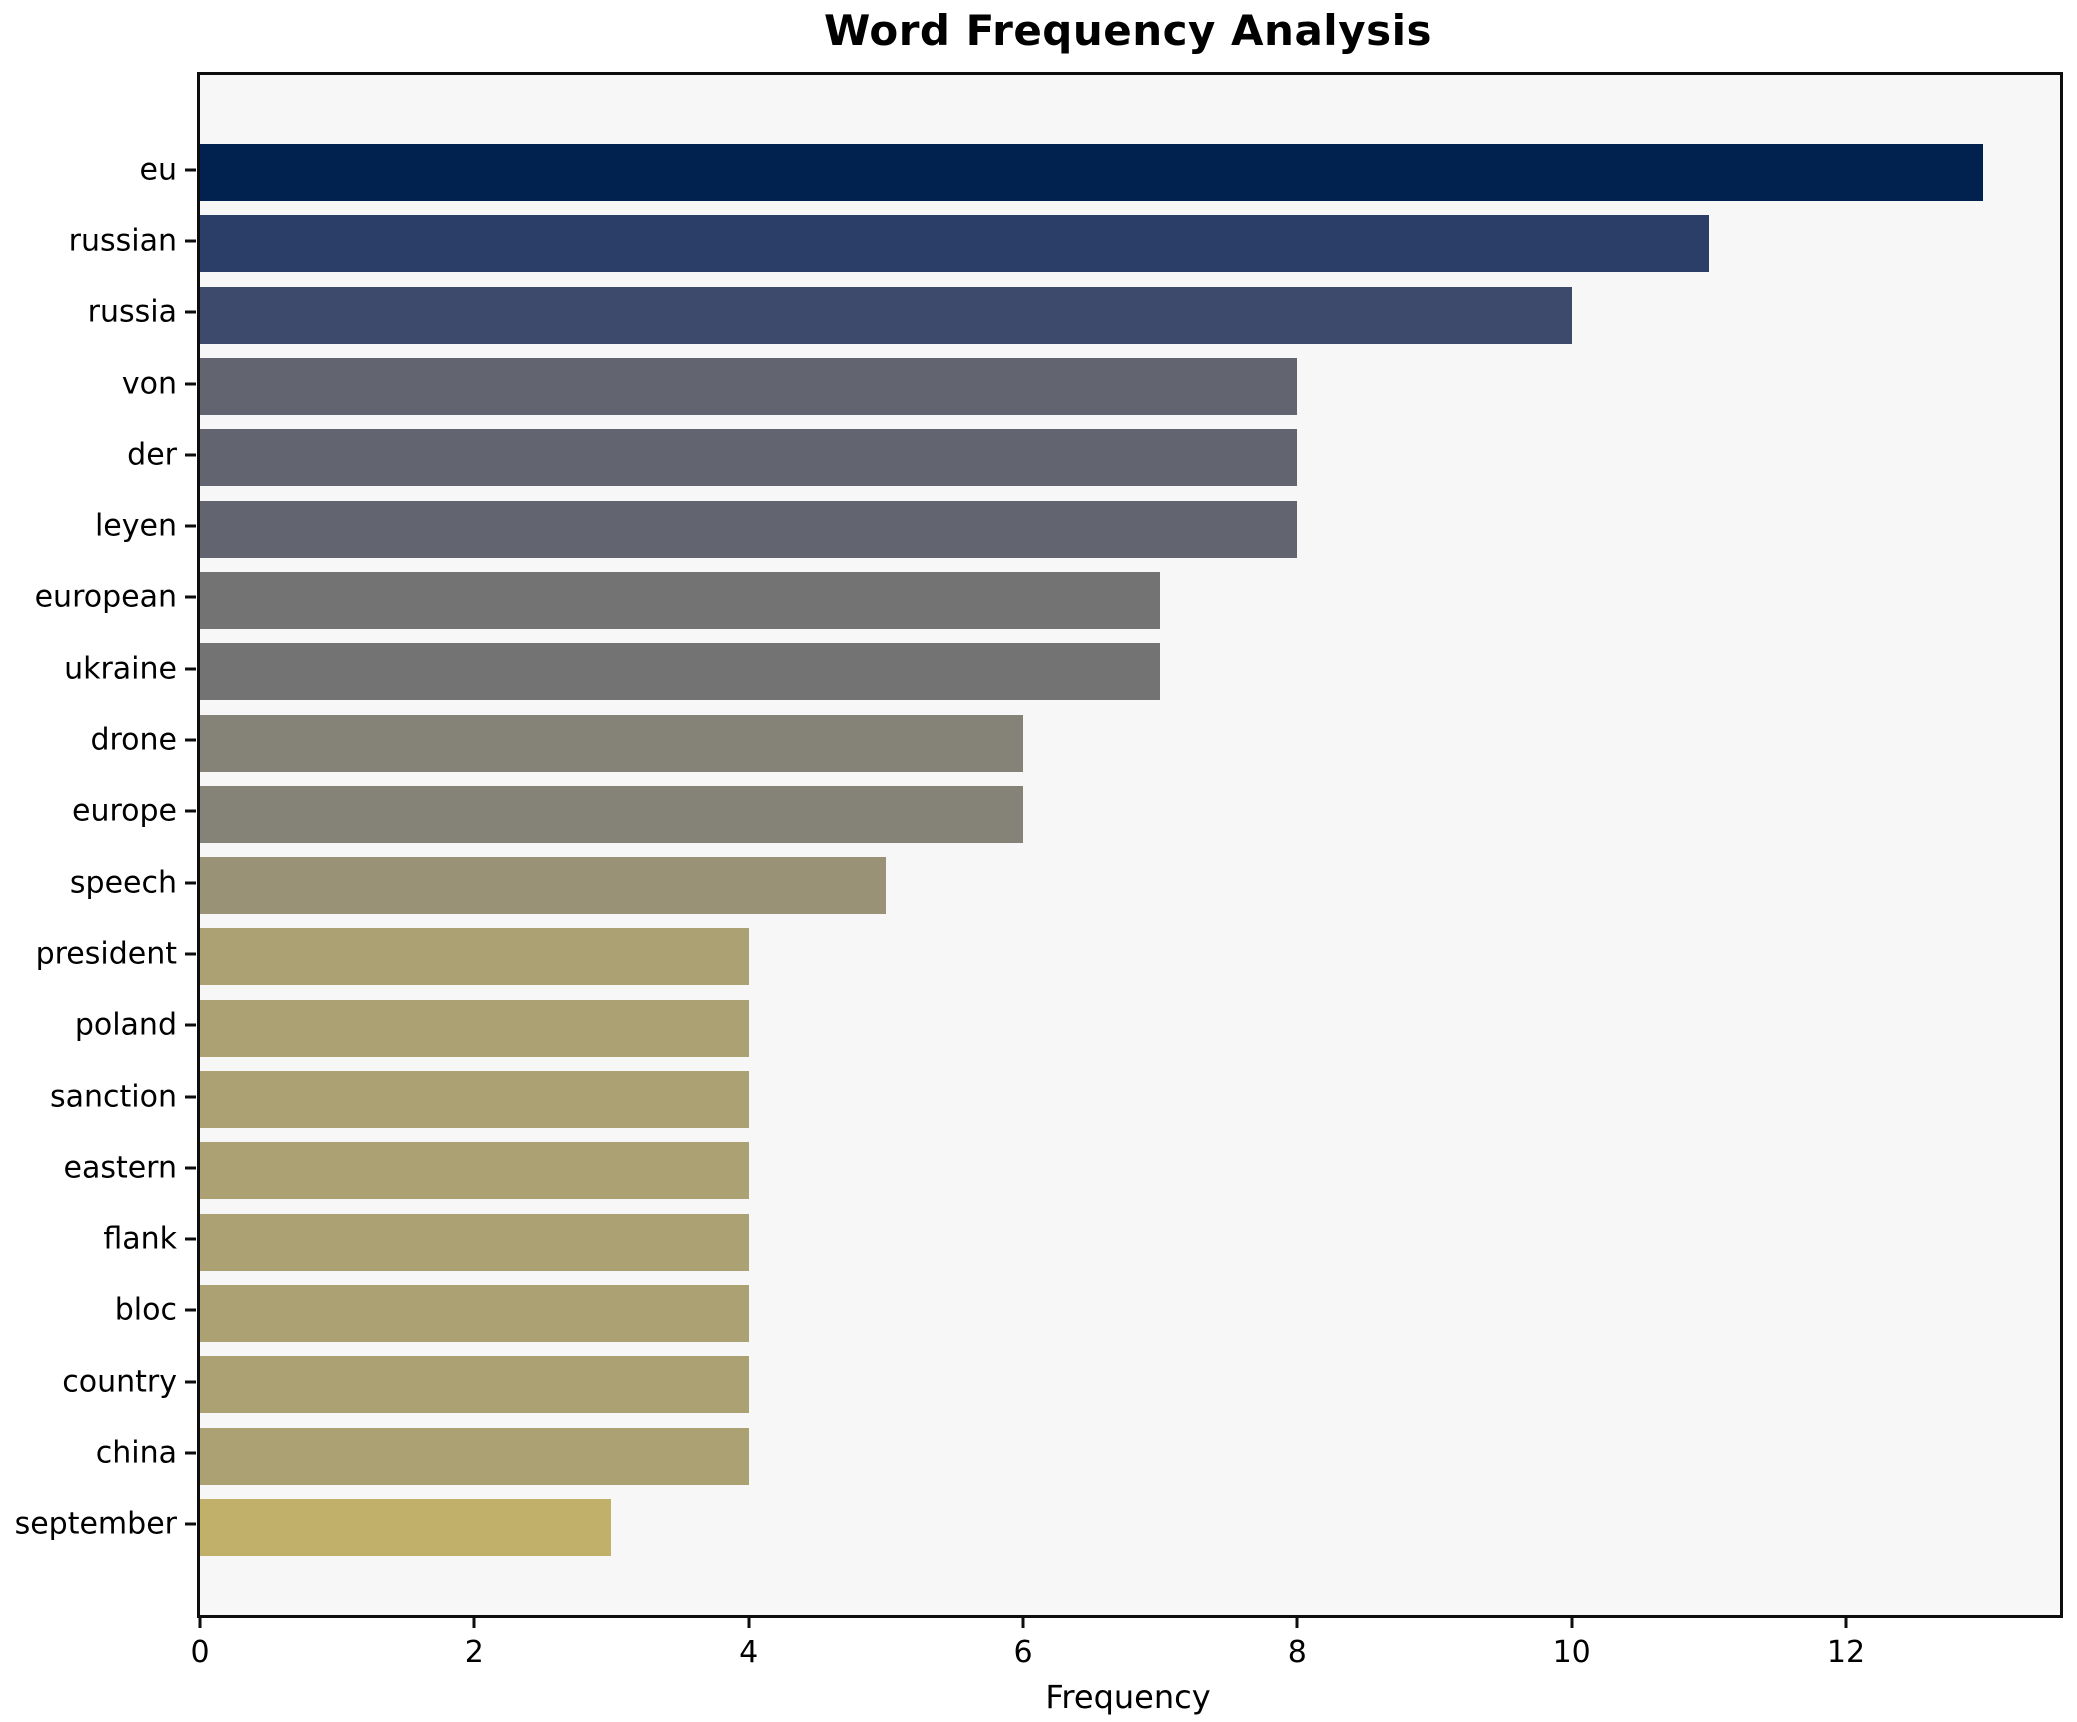 The height and width of the screenshot is (1722, 2077). I want to click on y-tick-label: speech, so click(123, 883).